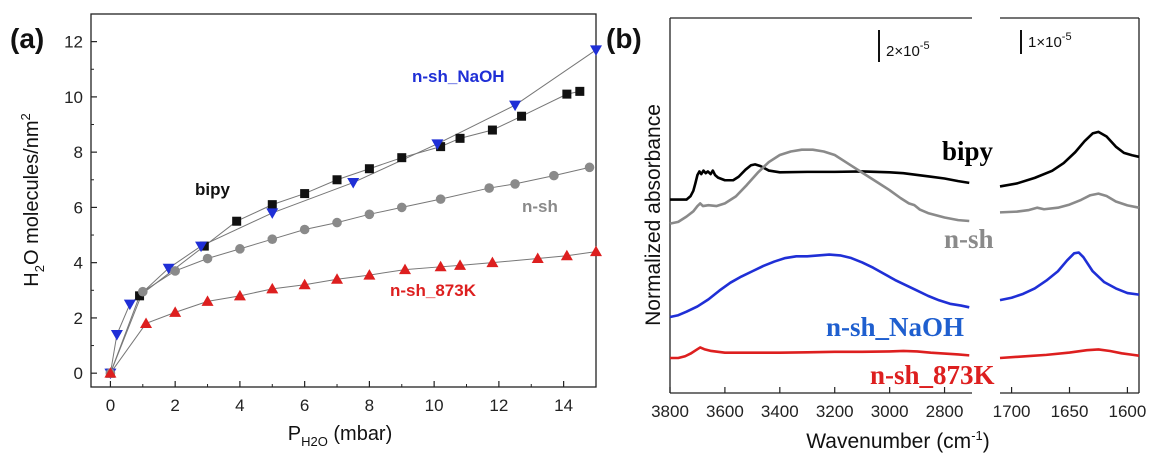 This screenshot has height=459, width=1151. Describe the element at coordinates (563, 405) in the screenshot. I see `x-tick-label: 14` at that location.